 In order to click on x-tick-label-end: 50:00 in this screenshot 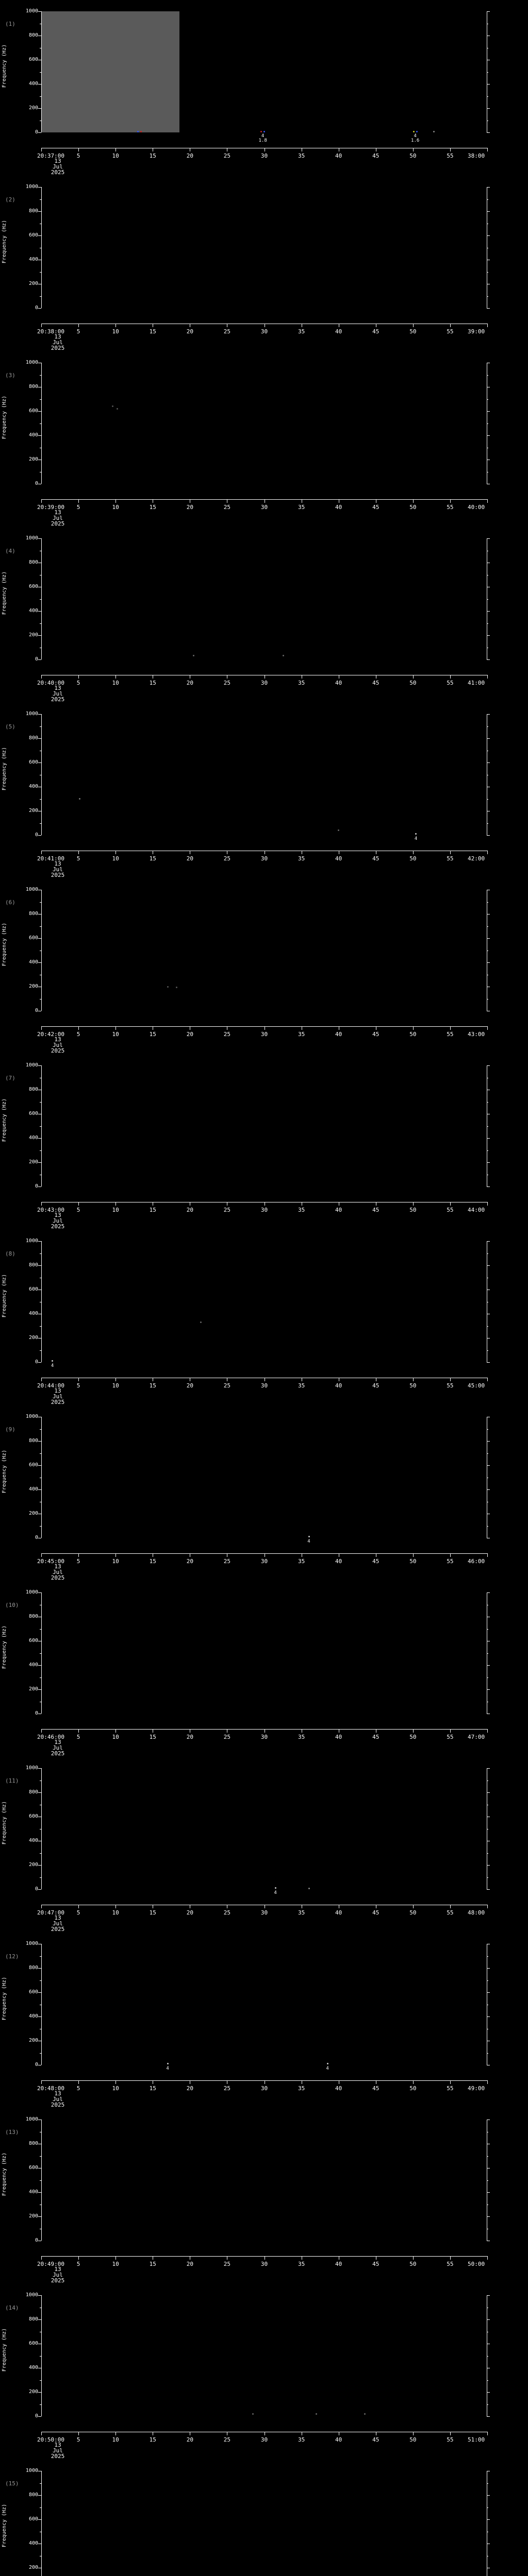, I will do `click(476, 2264)`.